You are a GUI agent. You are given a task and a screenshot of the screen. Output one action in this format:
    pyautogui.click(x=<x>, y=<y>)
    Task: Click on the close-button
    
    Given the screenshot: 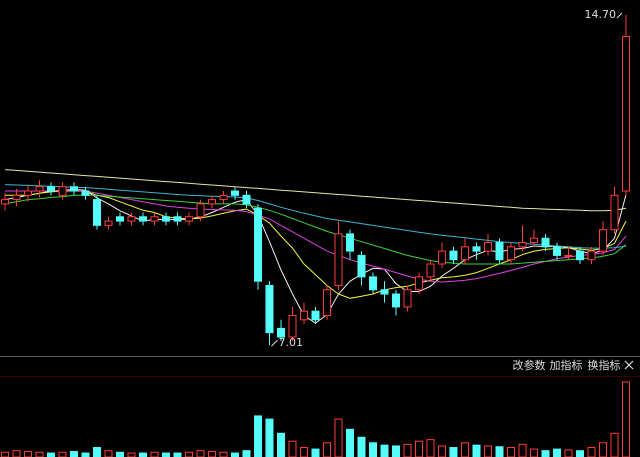 What is the action you would take?
    pyautogui.click(x=629, y=365)
    